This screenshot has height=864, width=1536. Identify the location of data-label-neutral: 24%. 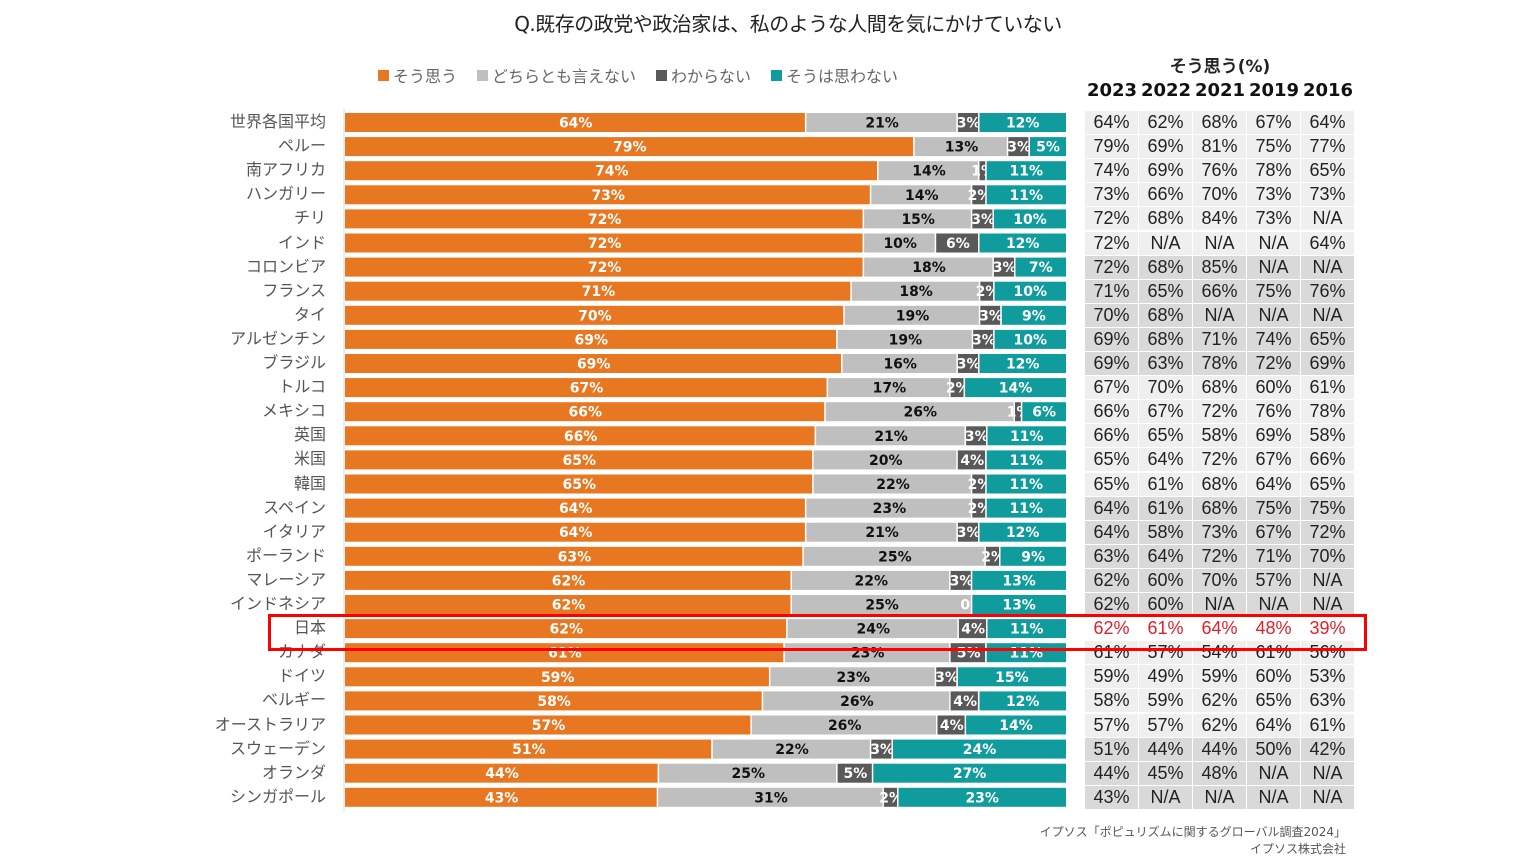
(874, 630).